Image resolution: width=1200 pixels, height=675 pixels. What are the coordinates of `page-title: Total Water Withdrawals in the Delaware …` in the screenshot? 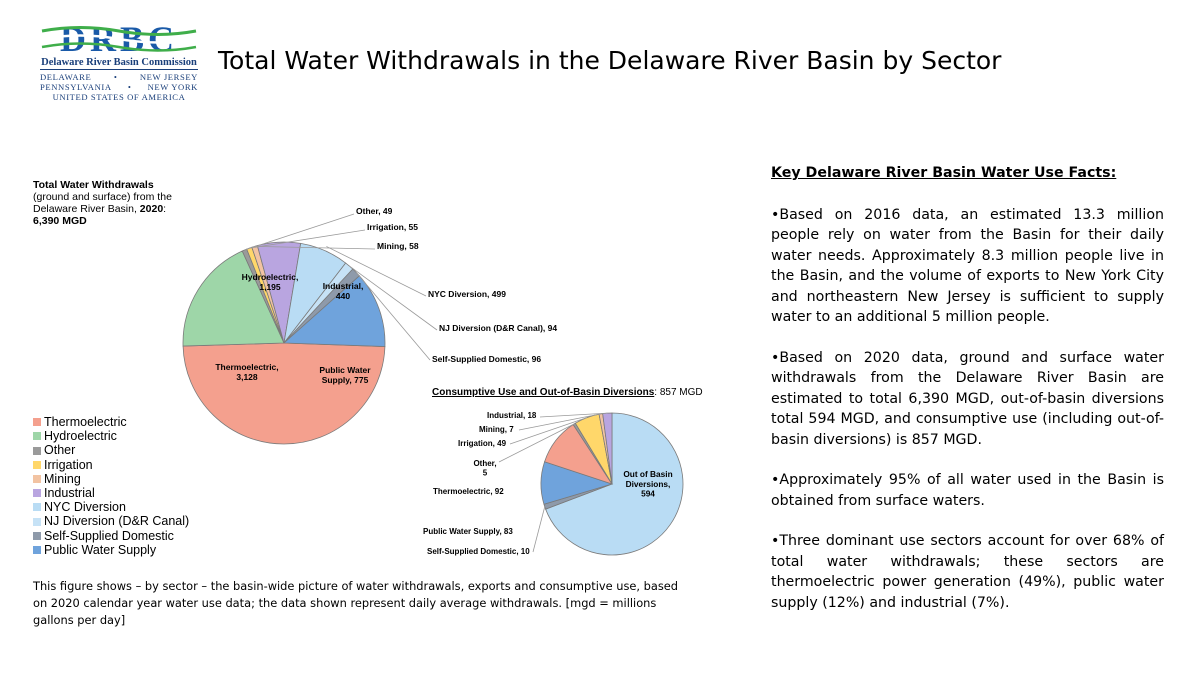 It's located at (610, 60).